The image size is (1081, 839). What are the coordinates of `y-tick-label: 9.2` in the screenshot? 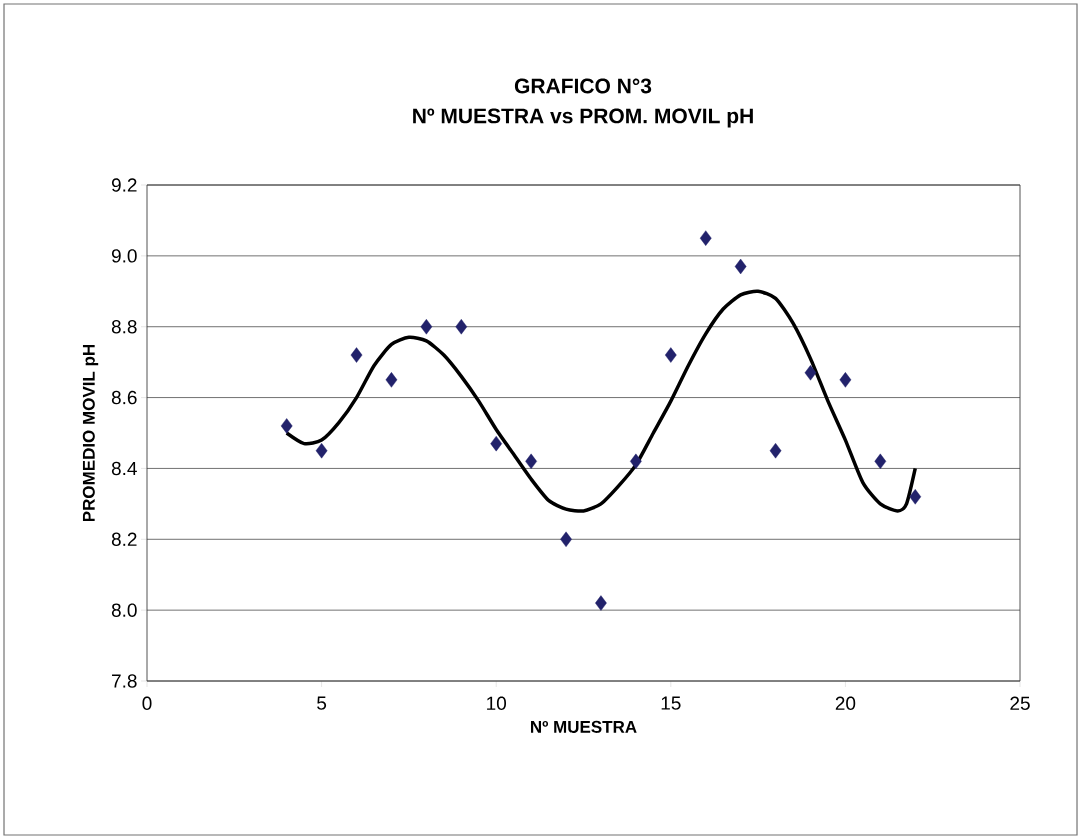 It's located at (124, 185).